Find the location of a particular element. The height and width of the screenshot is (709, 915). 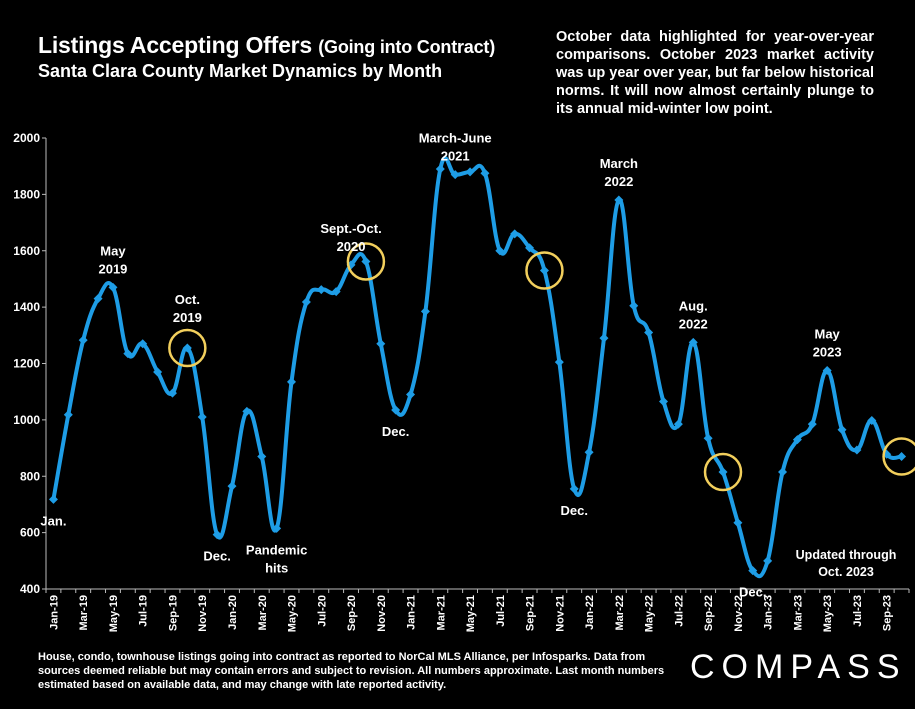

chart-annotation: Jan. is located at coordinates (53, 520).